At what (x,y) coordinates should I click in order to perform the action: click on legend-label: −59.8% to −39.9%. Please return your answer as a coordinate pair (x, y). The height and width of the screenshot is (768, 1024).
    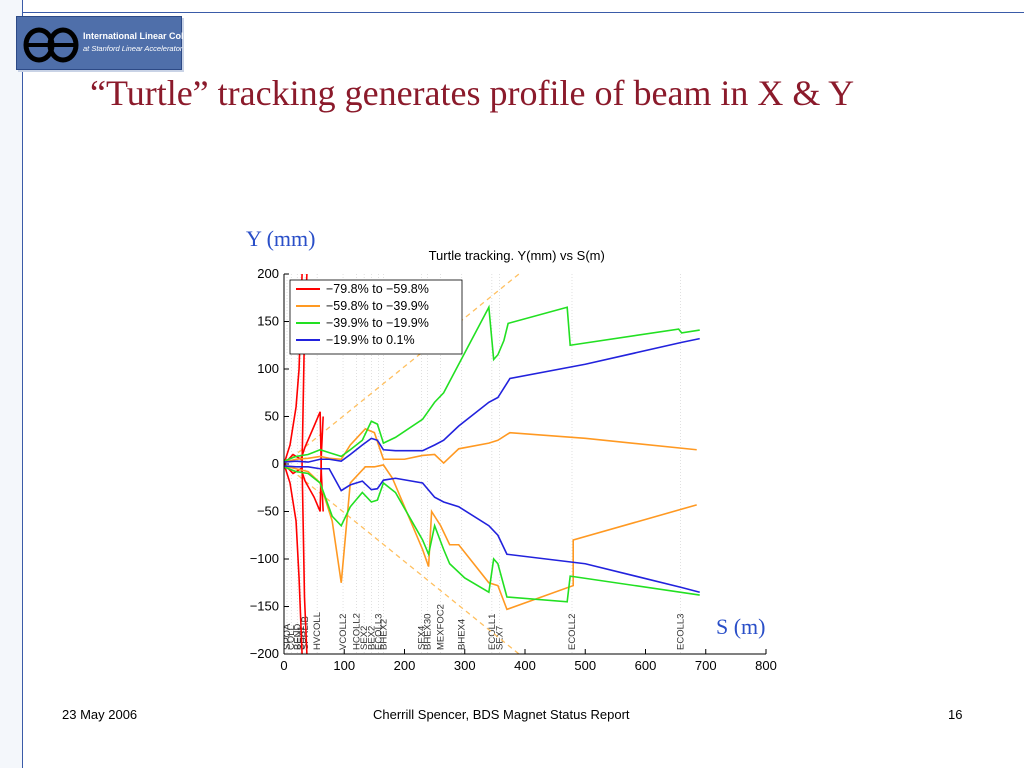
    Looking at the image, I should click on (377, 306).